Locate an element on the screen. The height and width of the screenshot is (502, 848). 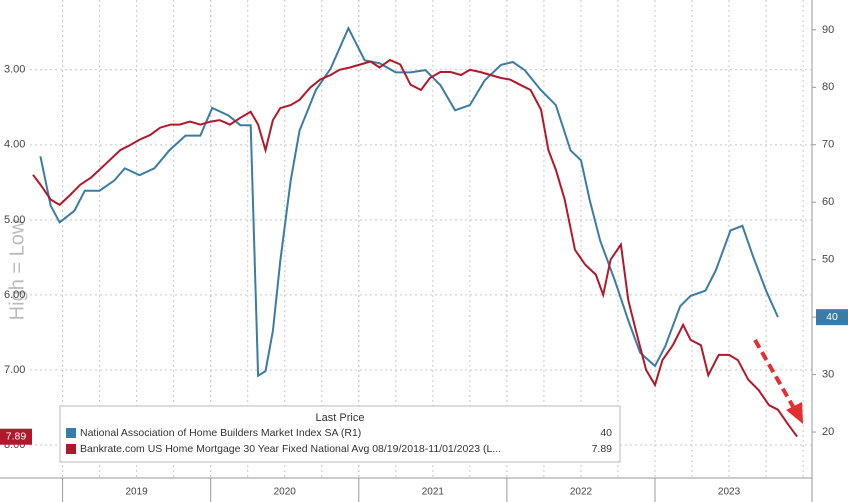
legend-value: 40 is located at coordinates (606, 433).